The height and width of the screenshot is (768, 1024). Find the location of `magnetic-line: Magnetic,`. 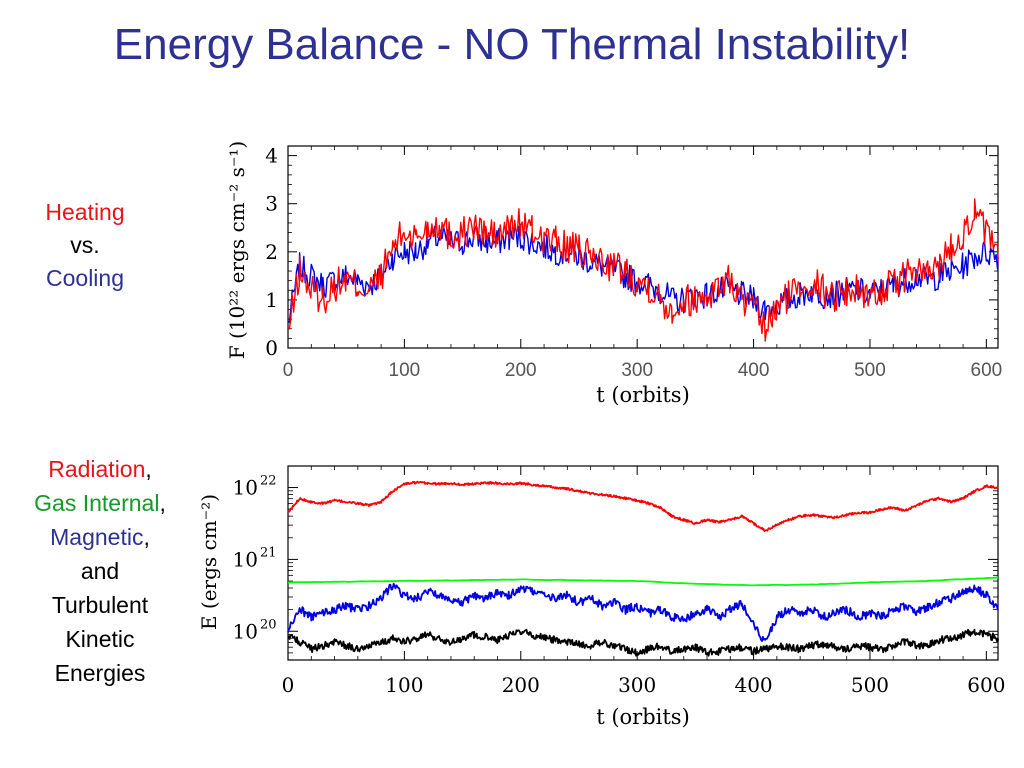

magnetic-line: Magnetic, is located at coordinates (100, 537).